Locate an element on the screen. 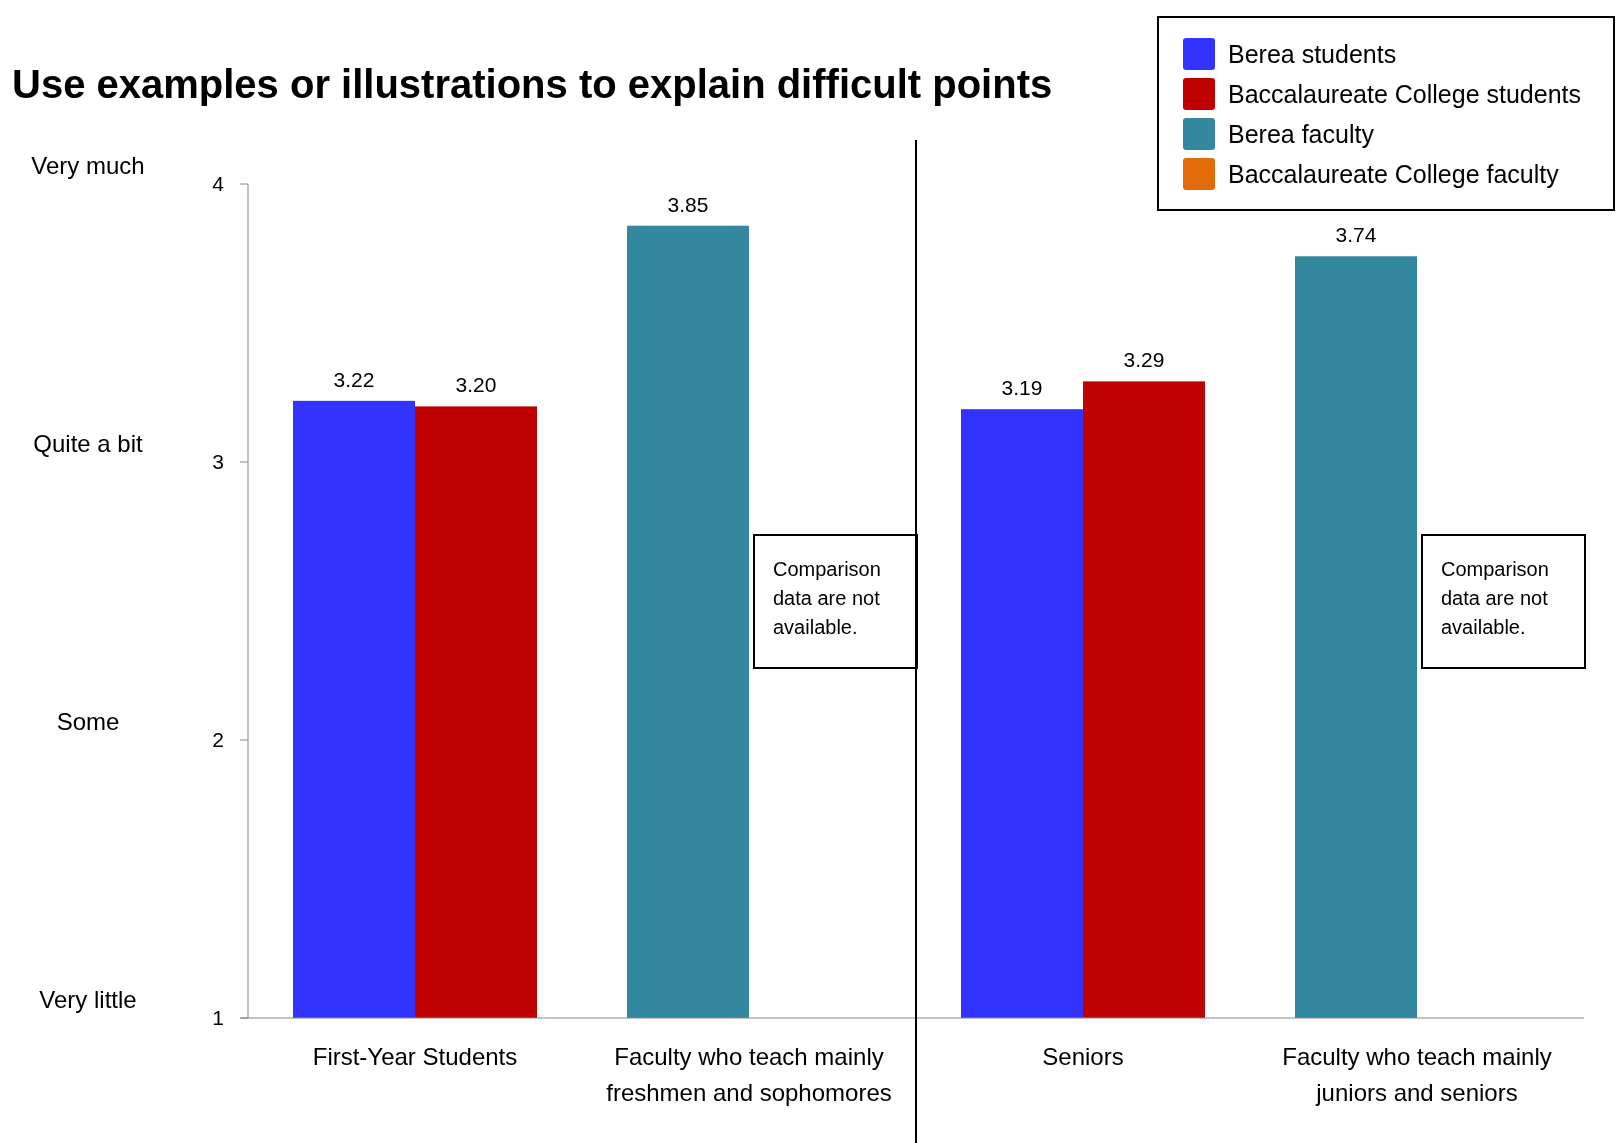 This screenshot has height=1143, width=1623. x-tick-label: Seniors is located at coordinates (1083, 1056).